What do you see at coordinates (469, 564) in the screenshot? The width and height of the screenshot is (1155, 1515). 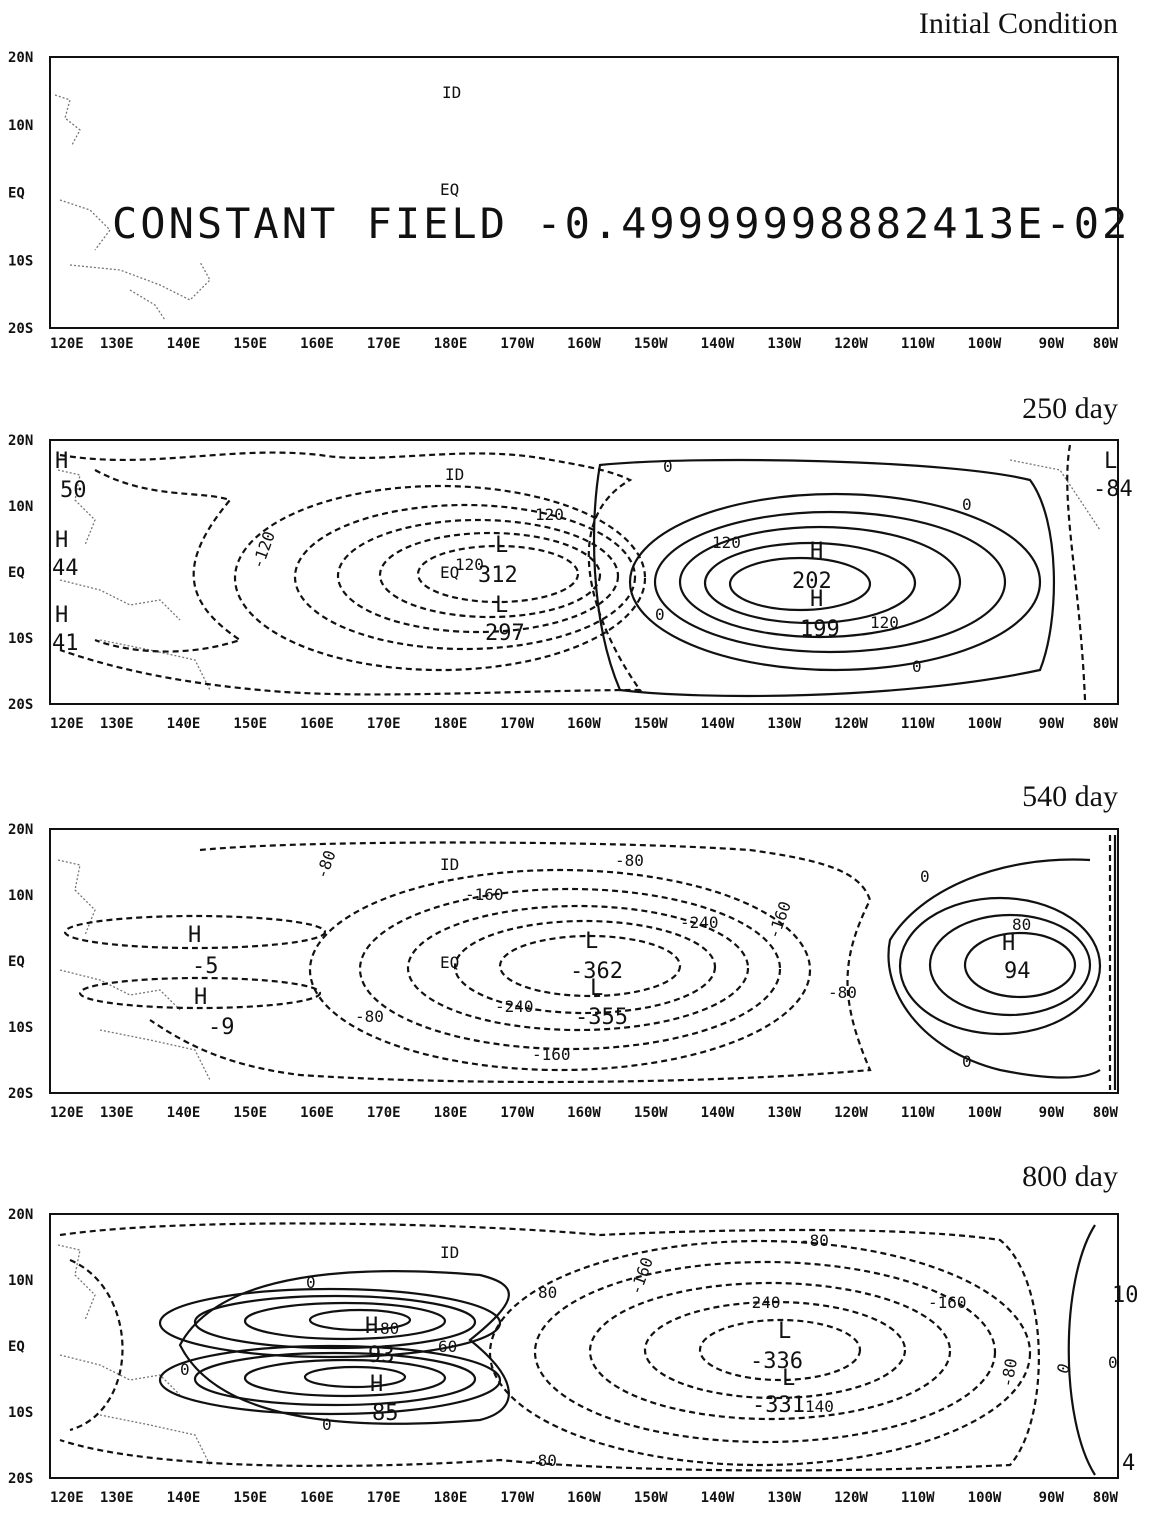 I see `contour-label: 120` at bounding box center [469, 564].